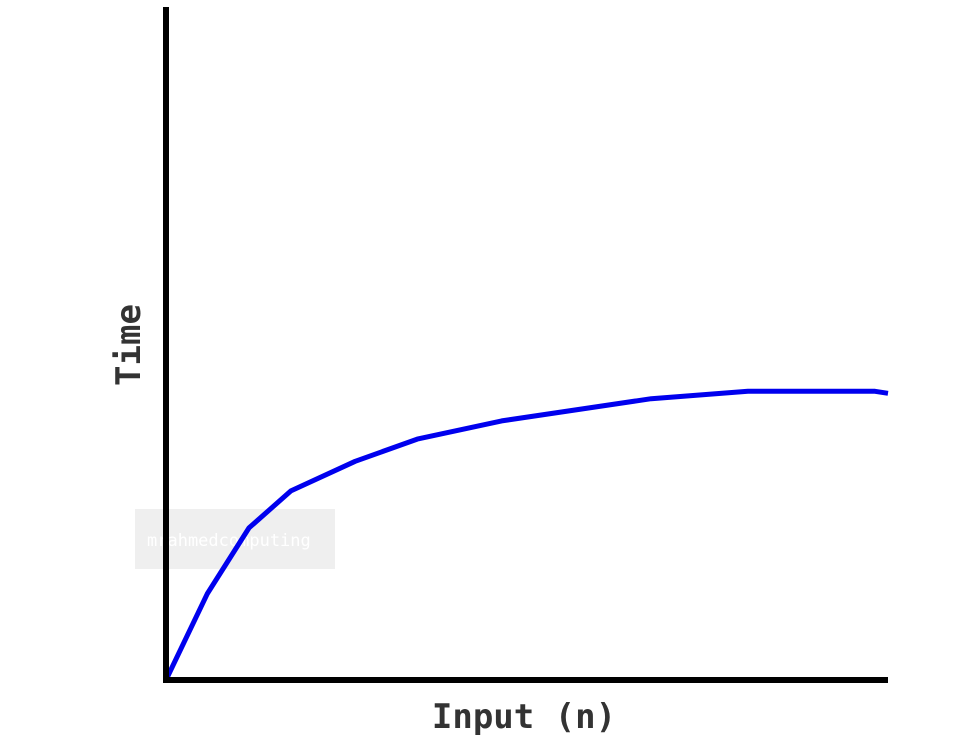  I want to click on watermark-text: mrahmedcomputing, so click(229, 541).